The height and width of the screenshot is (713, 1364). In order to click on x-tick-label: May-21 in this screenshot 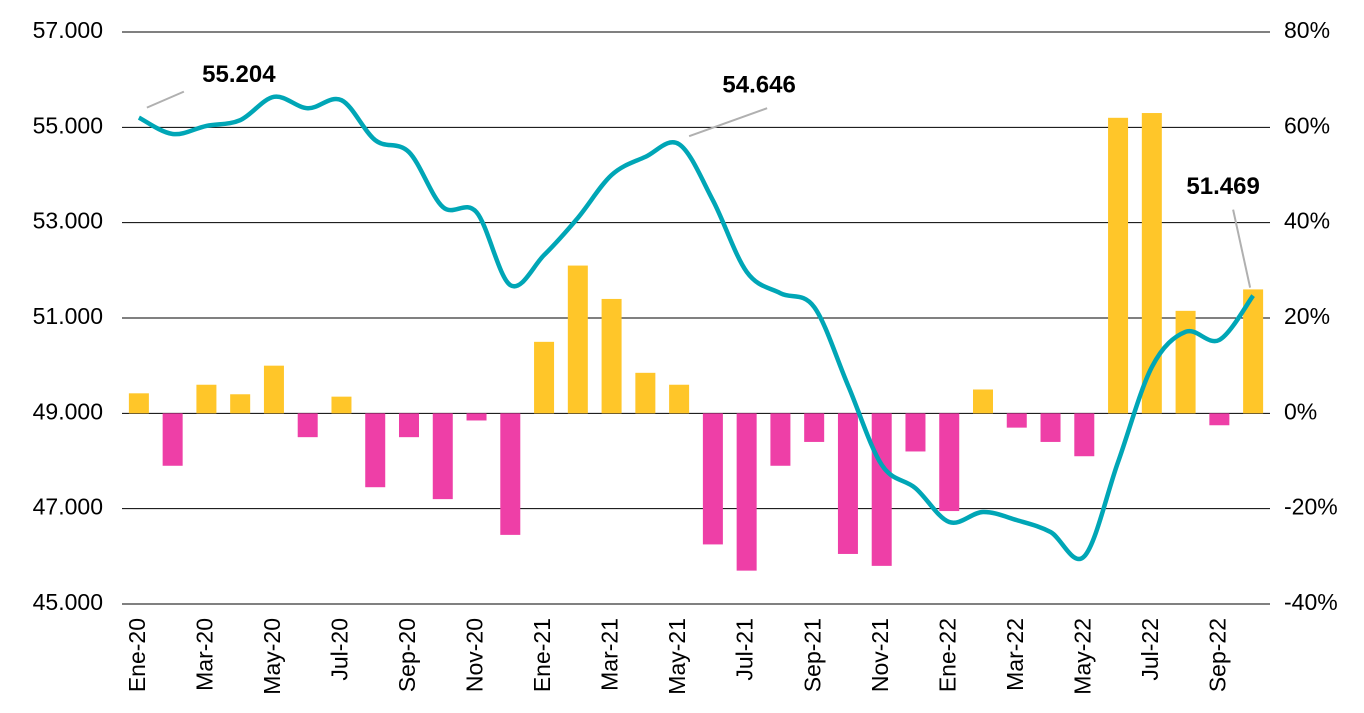, I will do `click(677, 656)`.